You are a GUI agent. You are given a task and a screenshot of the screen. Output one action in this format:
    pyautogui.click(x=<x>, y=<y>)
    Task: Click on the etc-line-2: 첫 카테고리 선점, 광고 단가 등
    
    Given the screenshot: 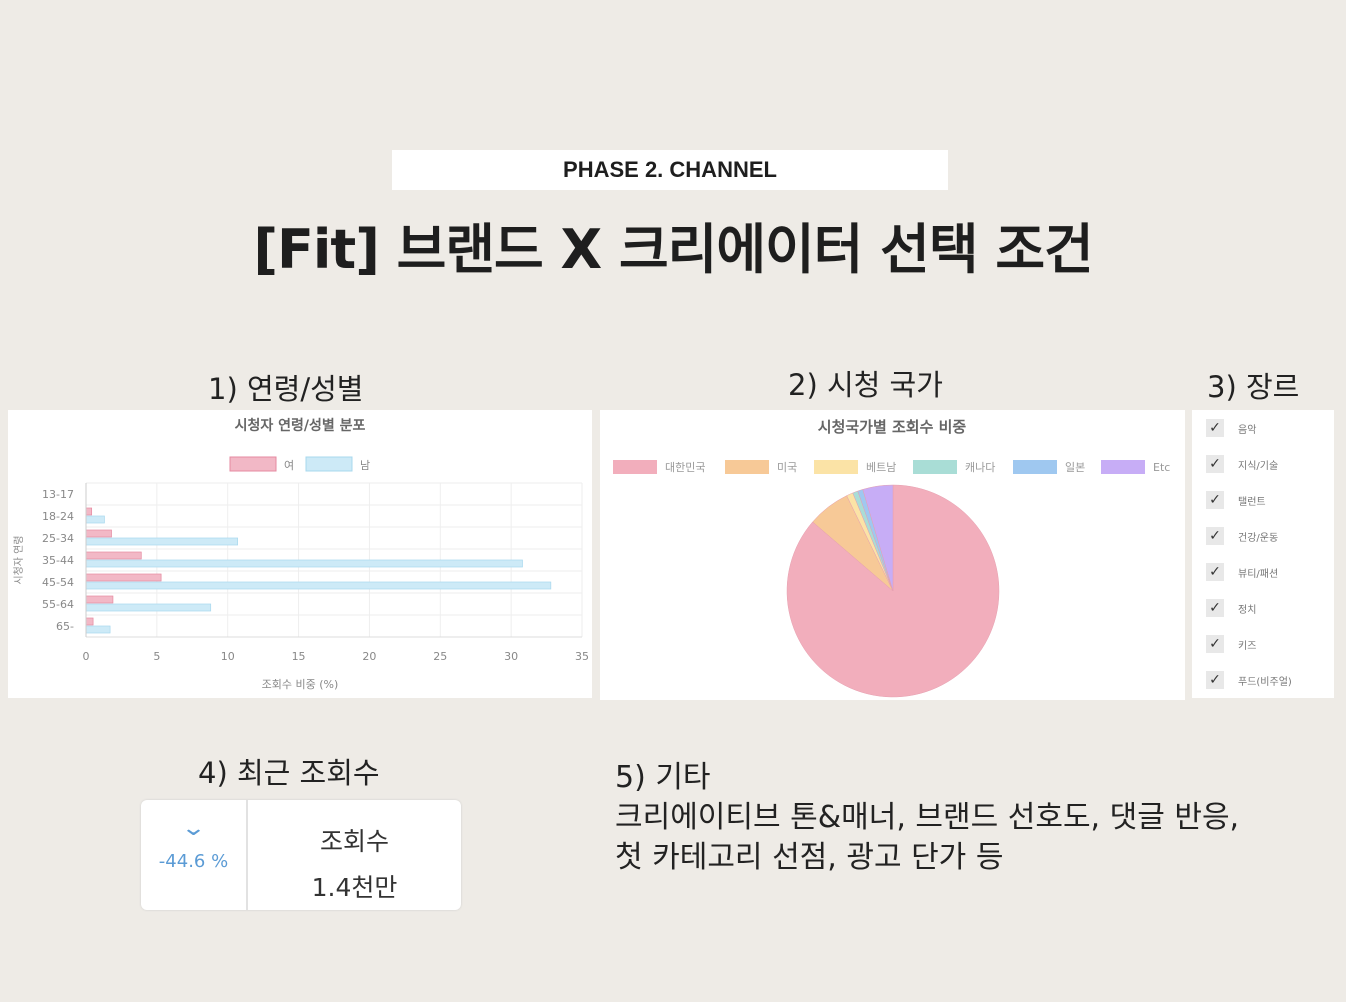 What is the action you would take?
    pyautogui.click(x=809, y=857)
    